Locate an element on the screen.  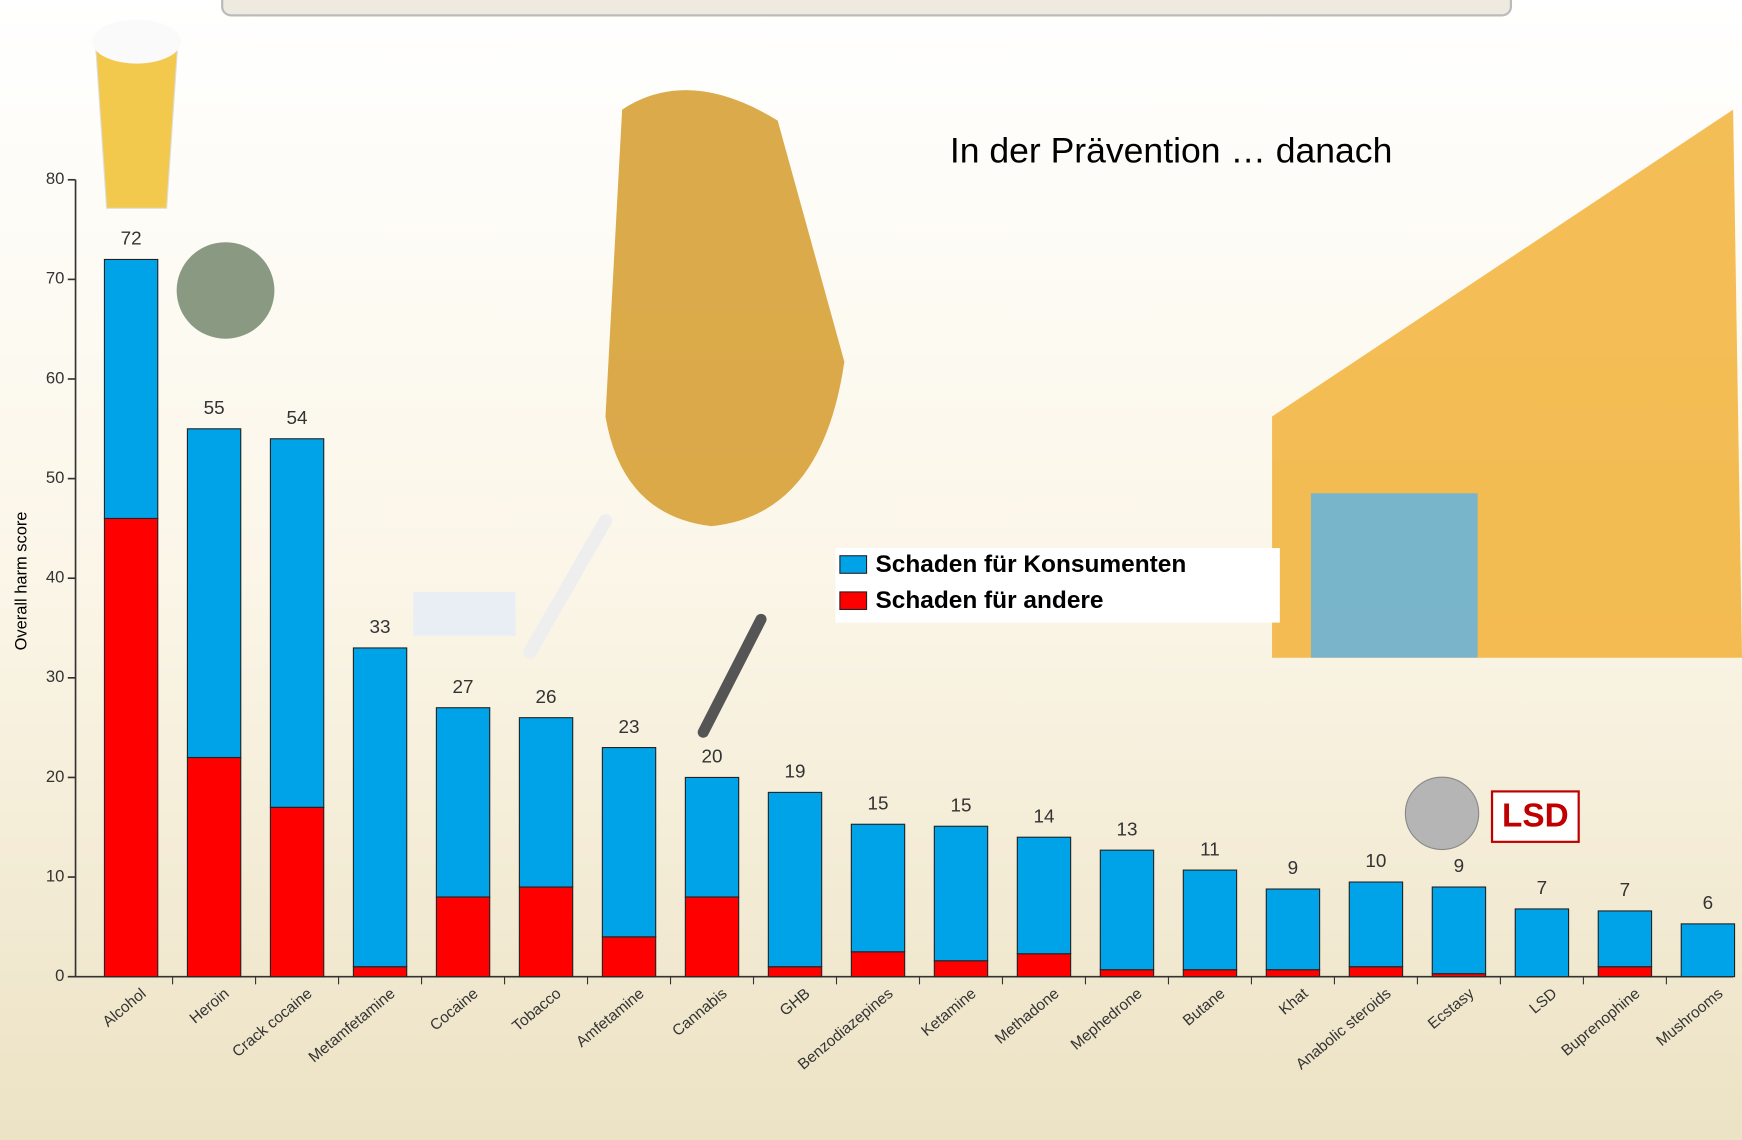
total-label: 14 is located at coordinates (1043, 816).